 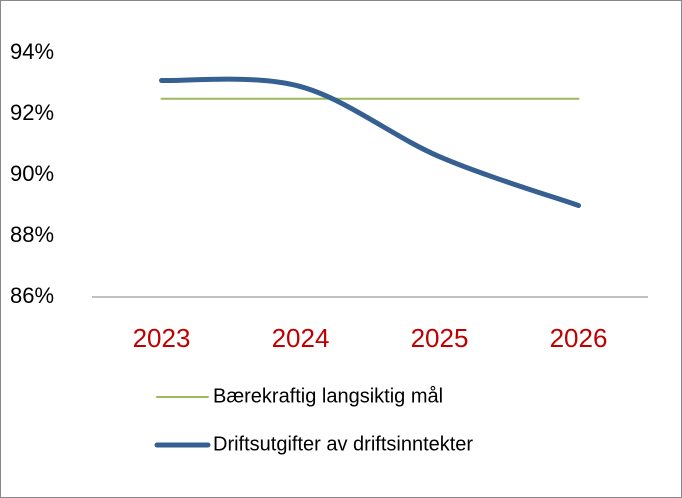 I want to click on y-tick-label: 86%, so click(x=32, y=295).